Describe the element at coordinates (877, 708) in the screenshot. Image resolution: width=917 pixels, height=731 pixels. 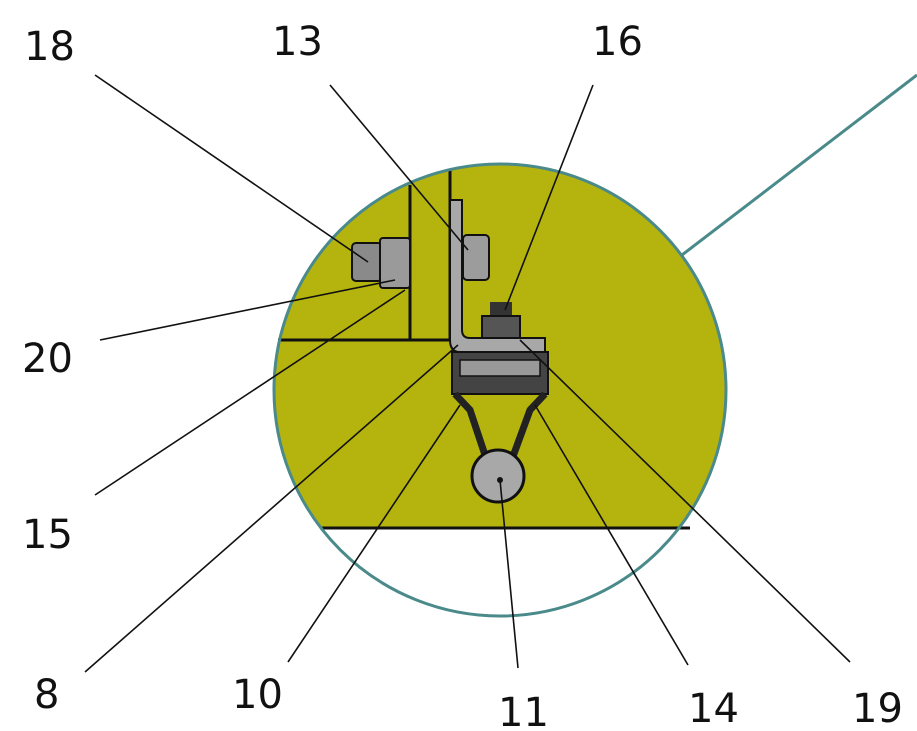
I see `part-label: 19` at that location.